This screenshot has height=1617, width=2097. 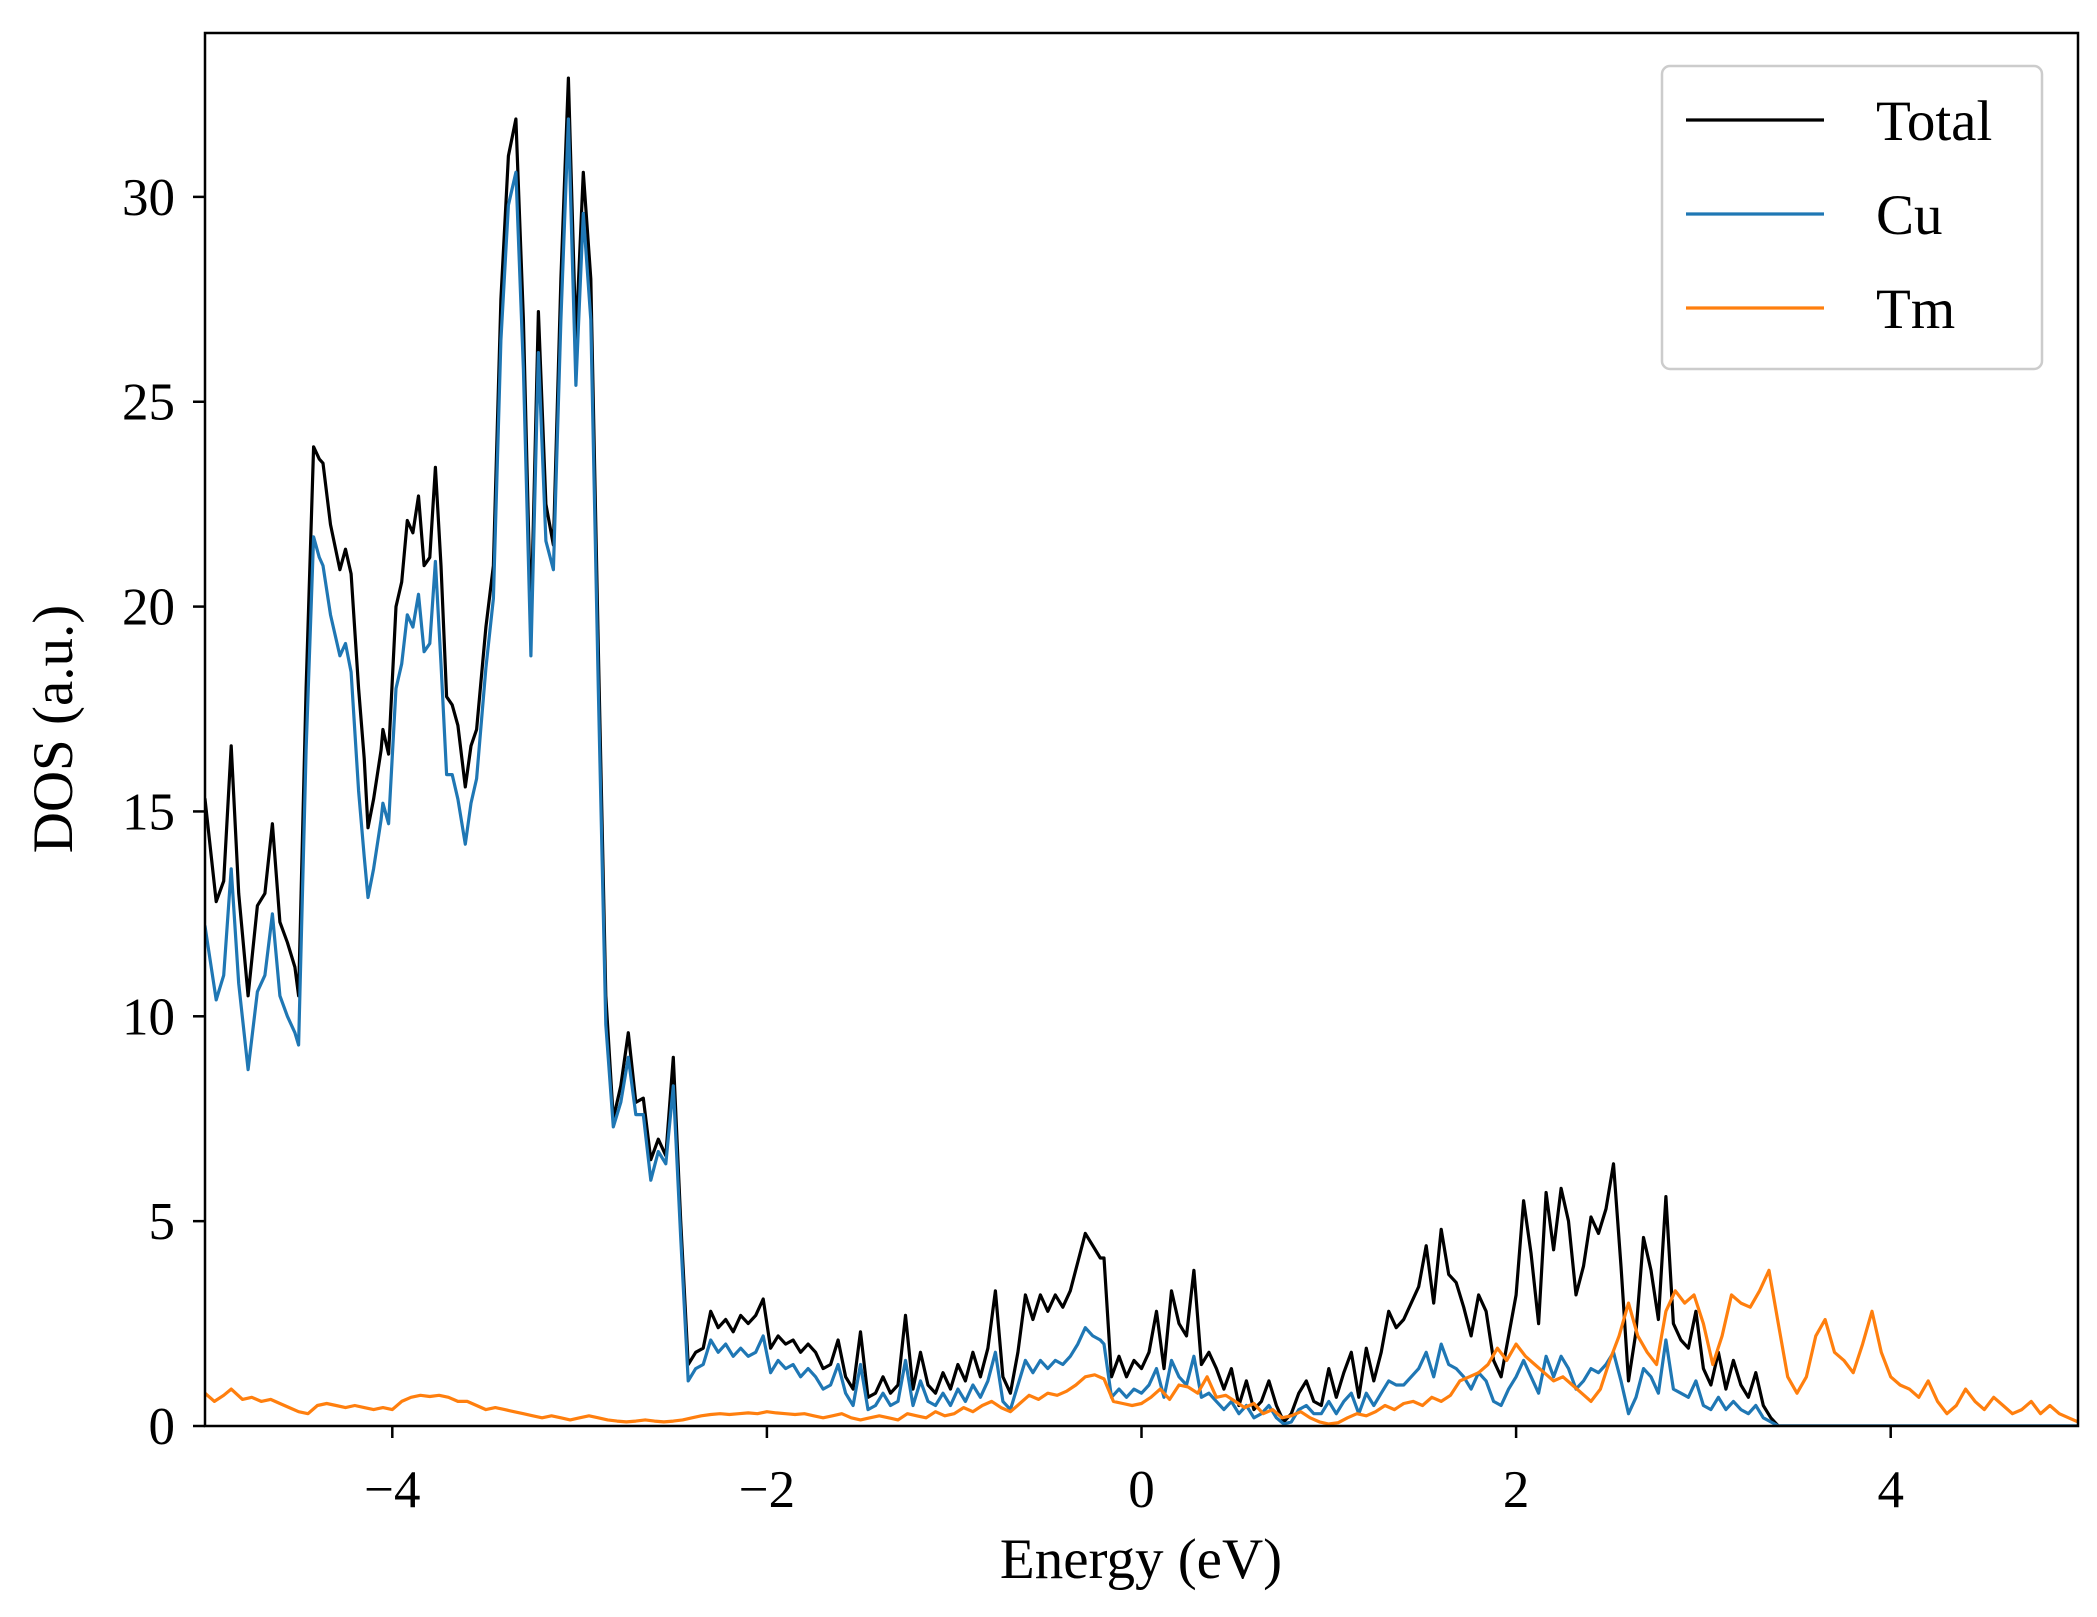 What do you see at coordinates (1141, 1559) in the screenshot?
I see `x-axis-label: Energy (eV)` at bounding box center [1141, 1559].